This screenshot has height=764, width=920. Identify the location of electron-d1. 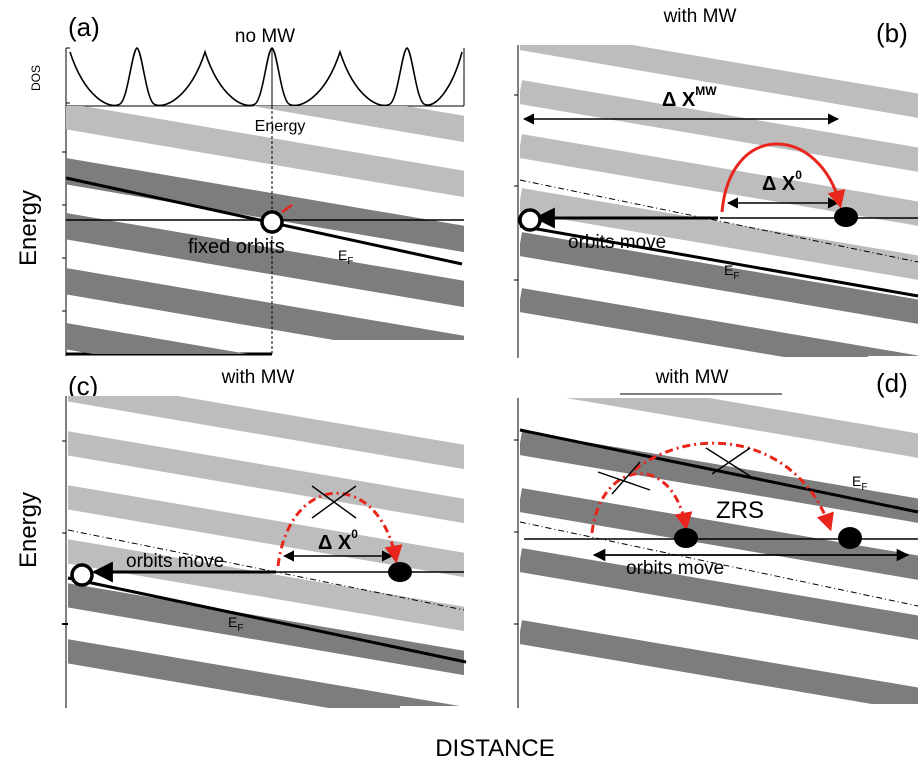
(686, 538).